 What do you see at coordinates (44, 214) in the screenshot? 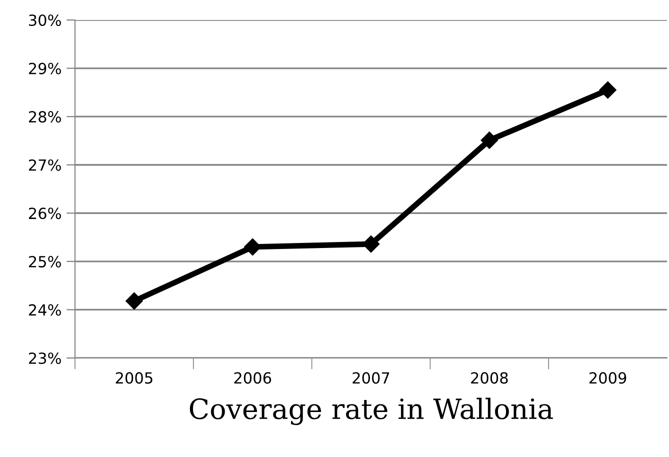
I see `y-tick-label: 26%` at bounding box center [44, 214].